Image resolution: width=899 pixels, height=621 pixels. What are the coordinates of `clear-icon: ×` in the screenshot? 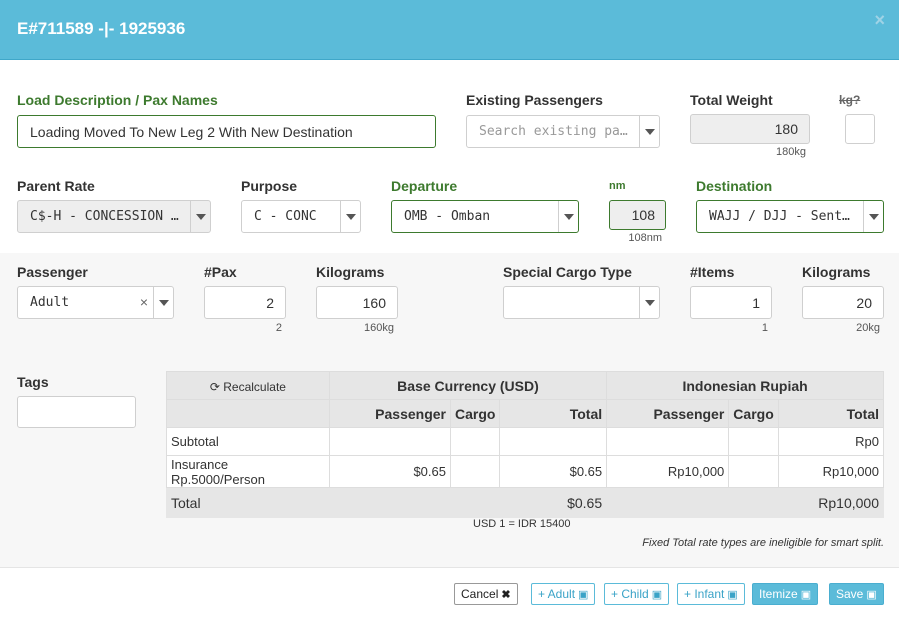 It's located at (143, 302).